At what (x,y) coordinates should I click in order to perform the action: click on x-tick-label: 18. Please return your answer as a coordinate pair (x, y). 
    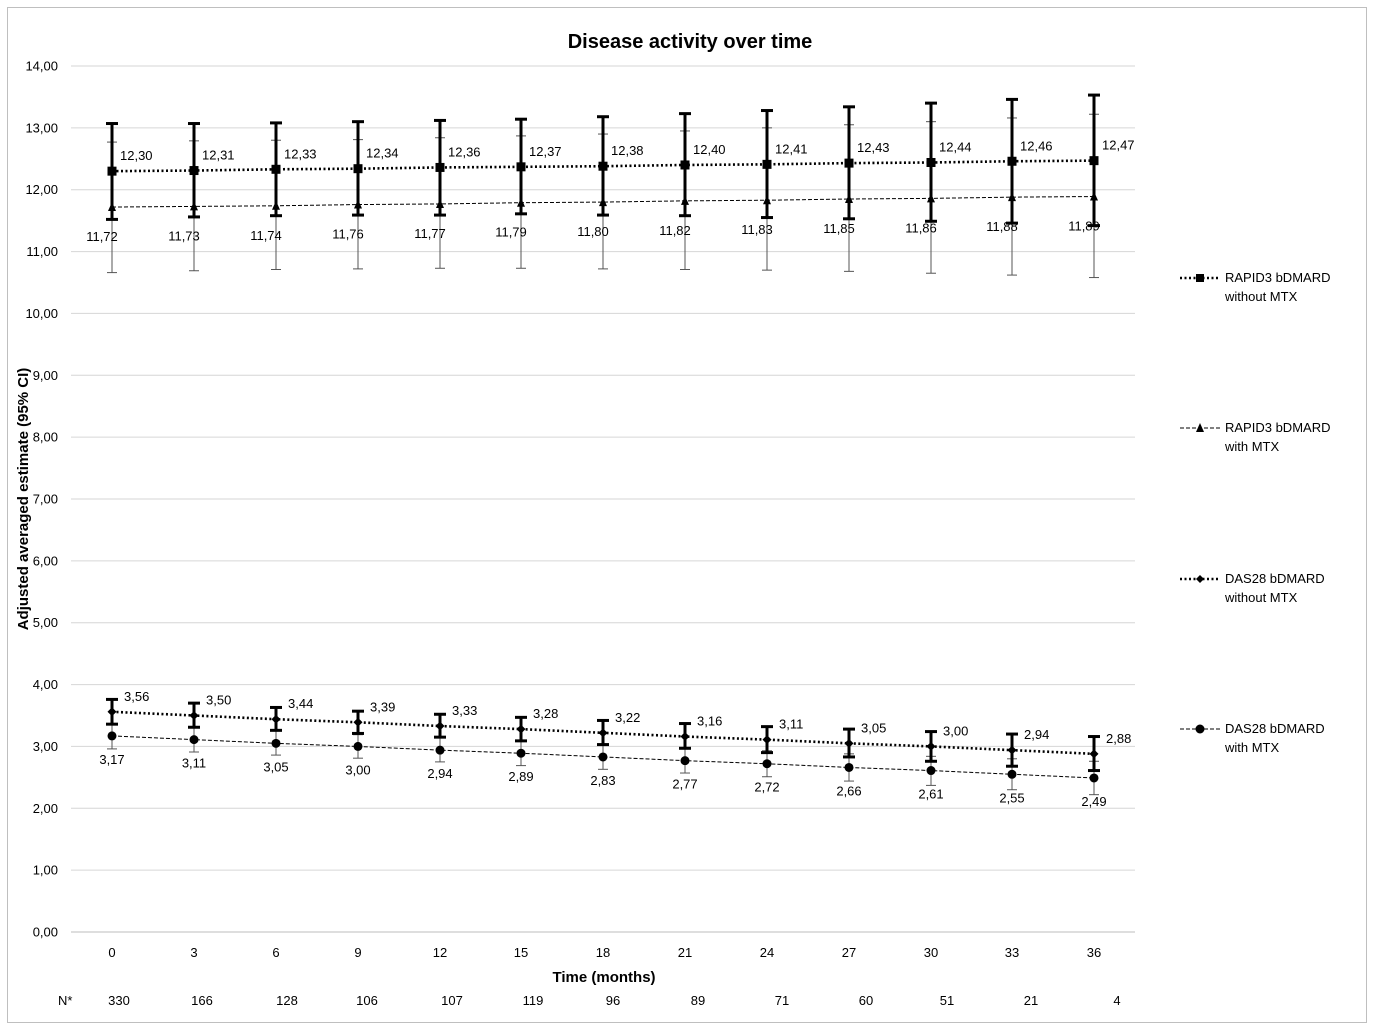
    Looking at the image, I should click on (603, 952).